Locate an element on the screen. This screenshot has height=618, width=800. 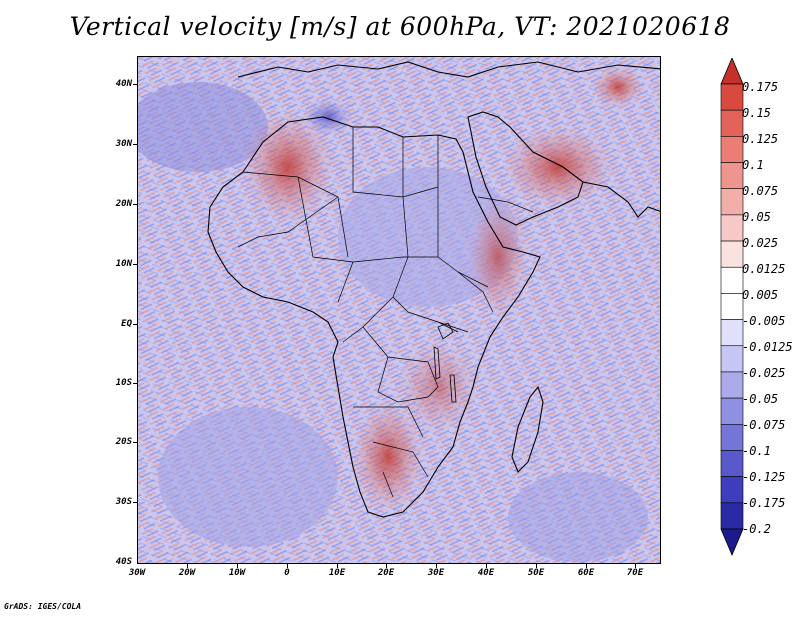
lat-label-10s: 10S is located at coordinates (123, 383).